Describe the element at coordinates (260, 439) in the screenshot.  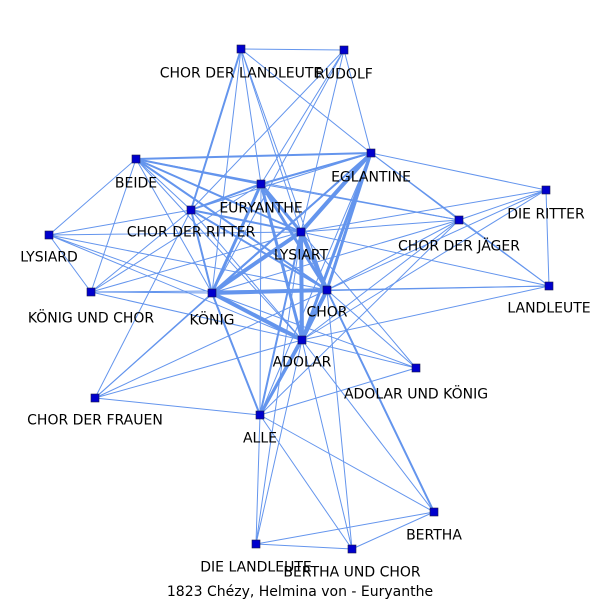
I see `node-label-alle: ALLE` at that location.